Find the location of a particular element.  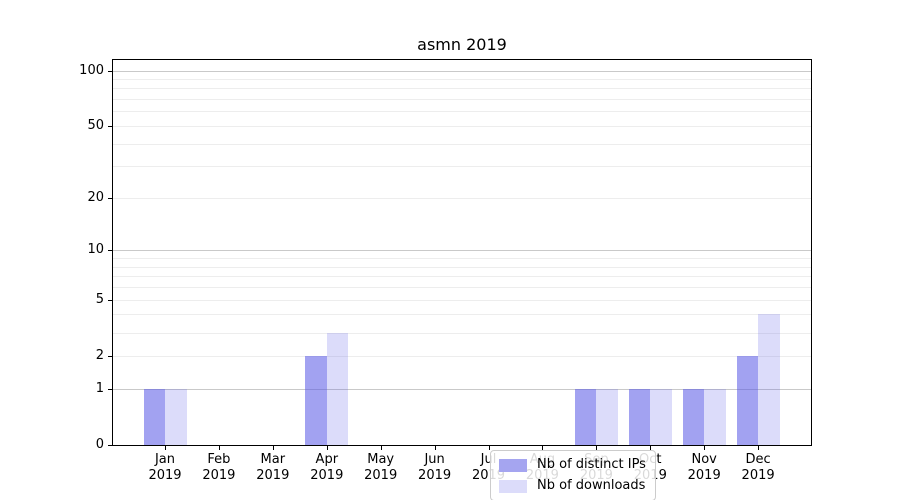

x-tick-label-feb: Feb 2019 is located at coordinates (219, 467).